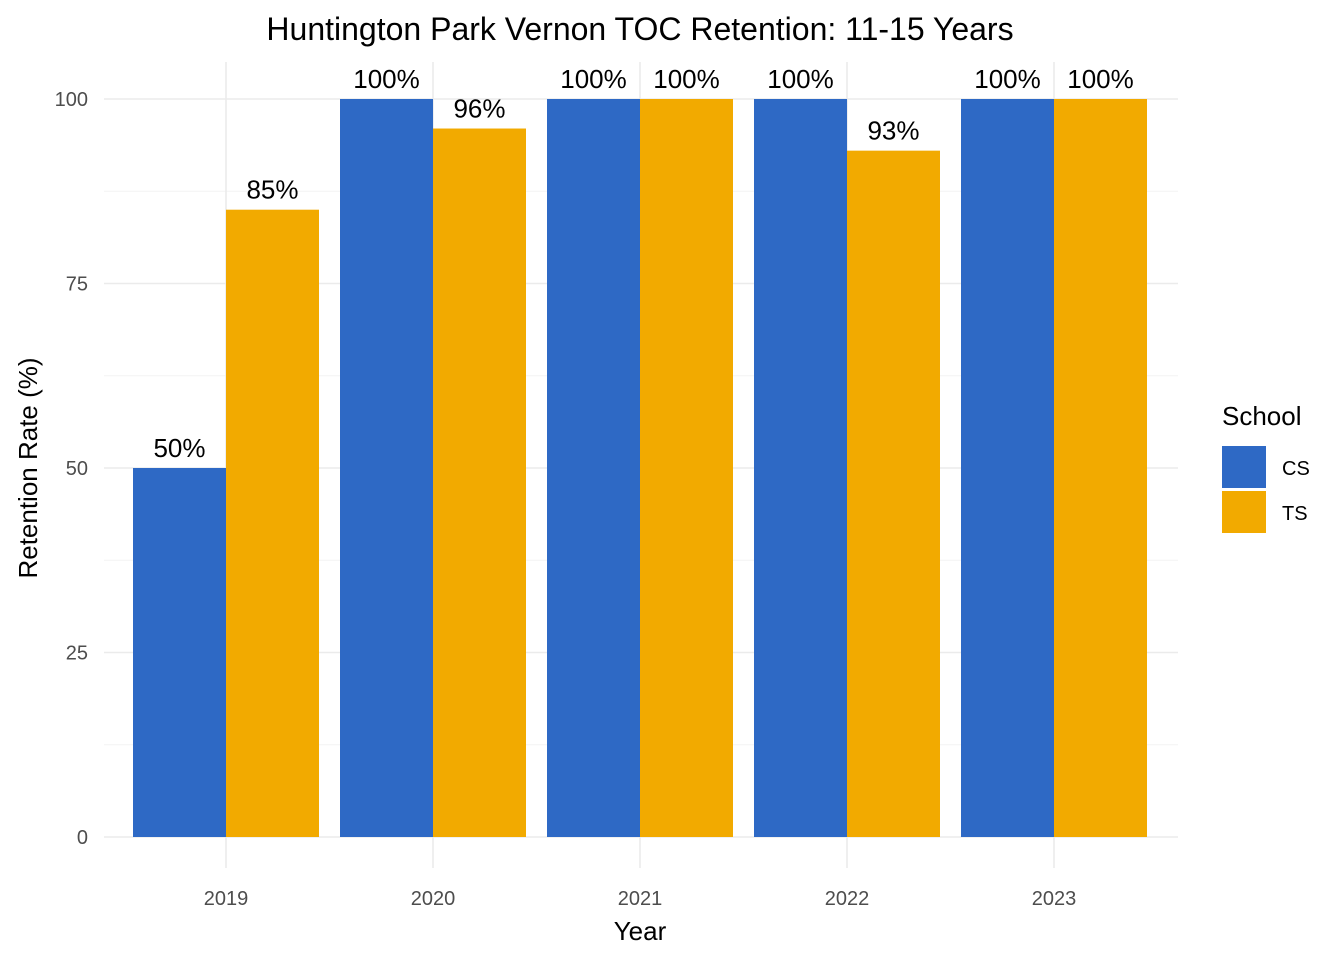 The width and height of the screenshot is (1344, 960). I want to click on x-axis-ticks: 2019 2020 2021 2022 2023, so click(640, 899).